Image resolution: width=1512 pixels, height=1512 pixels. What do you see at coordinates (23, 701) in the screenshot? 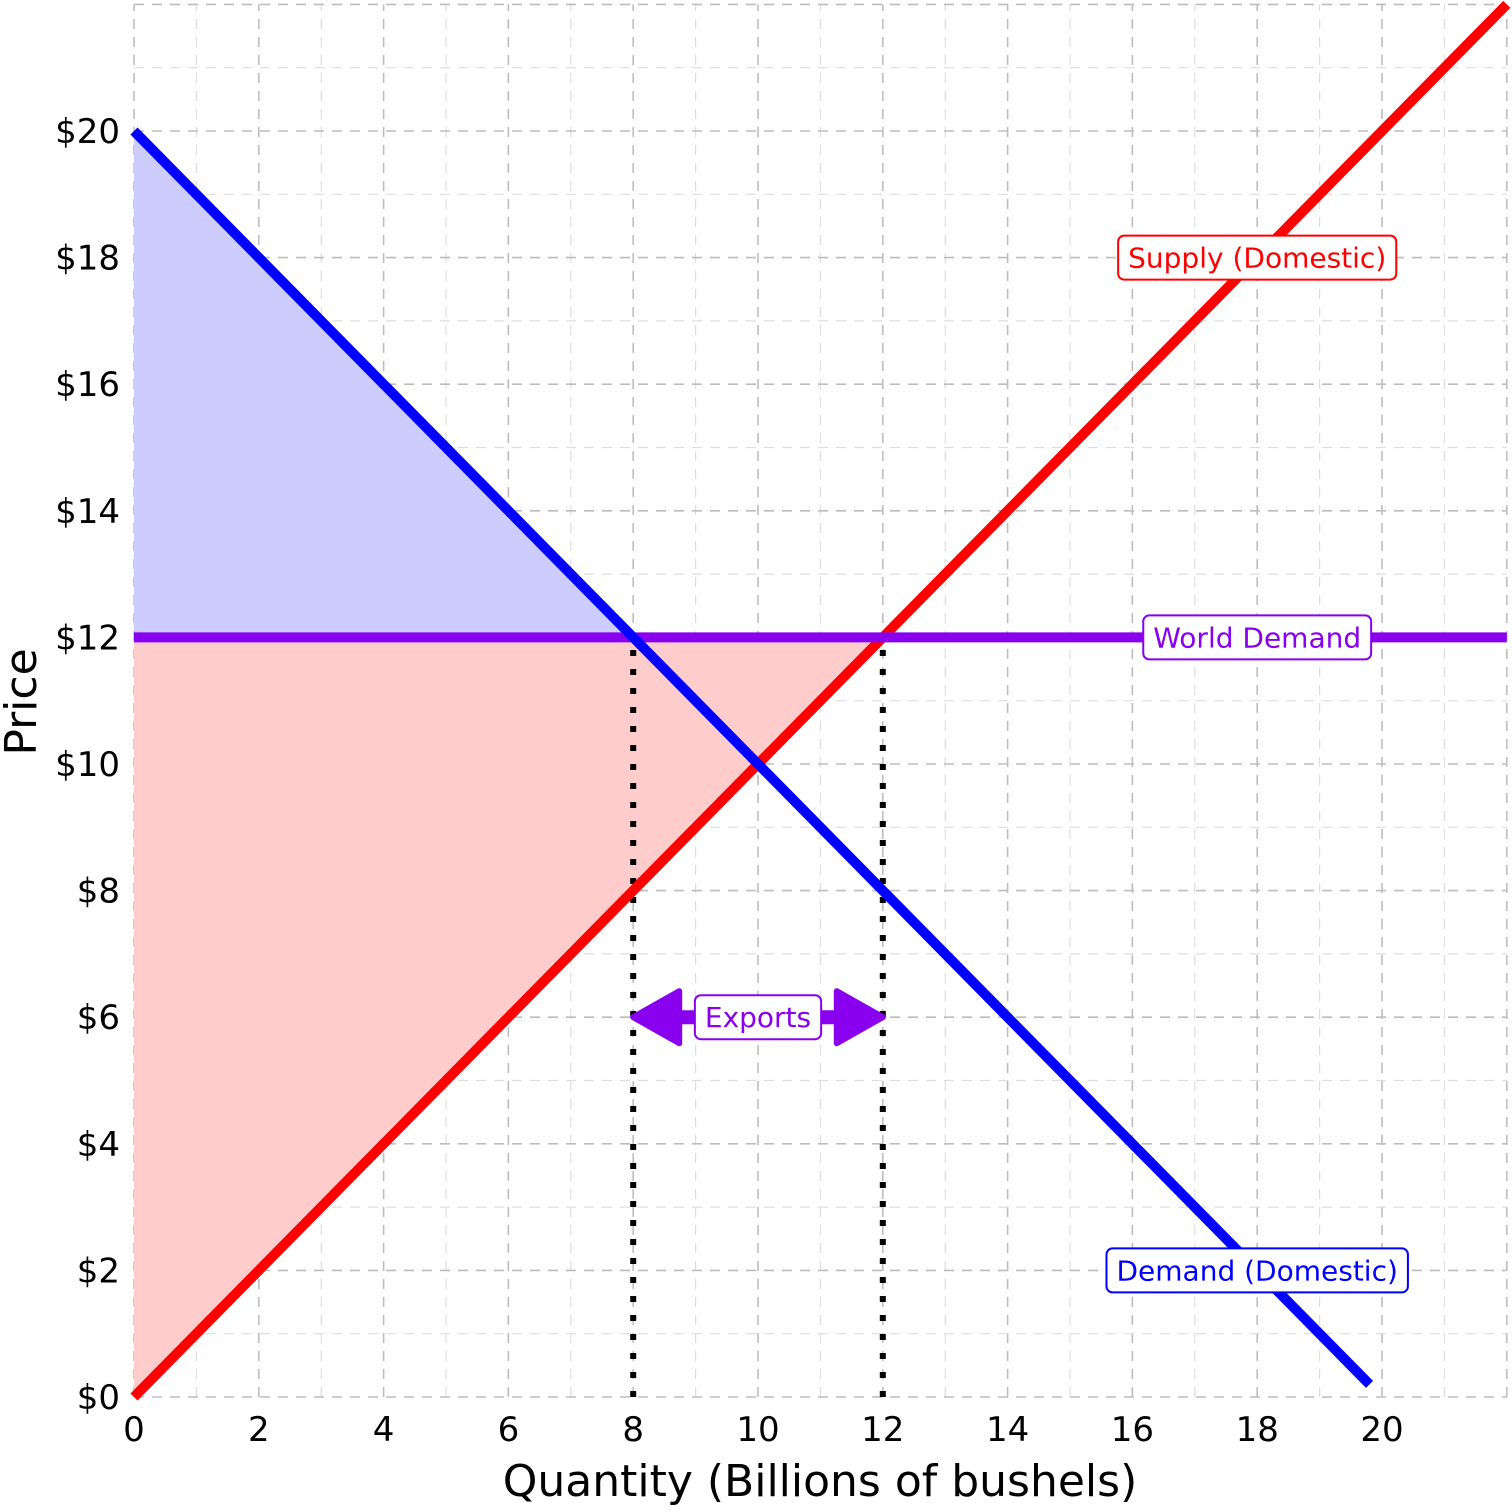
I see `y-axis-title: Price` at bounding box center [23, 701].